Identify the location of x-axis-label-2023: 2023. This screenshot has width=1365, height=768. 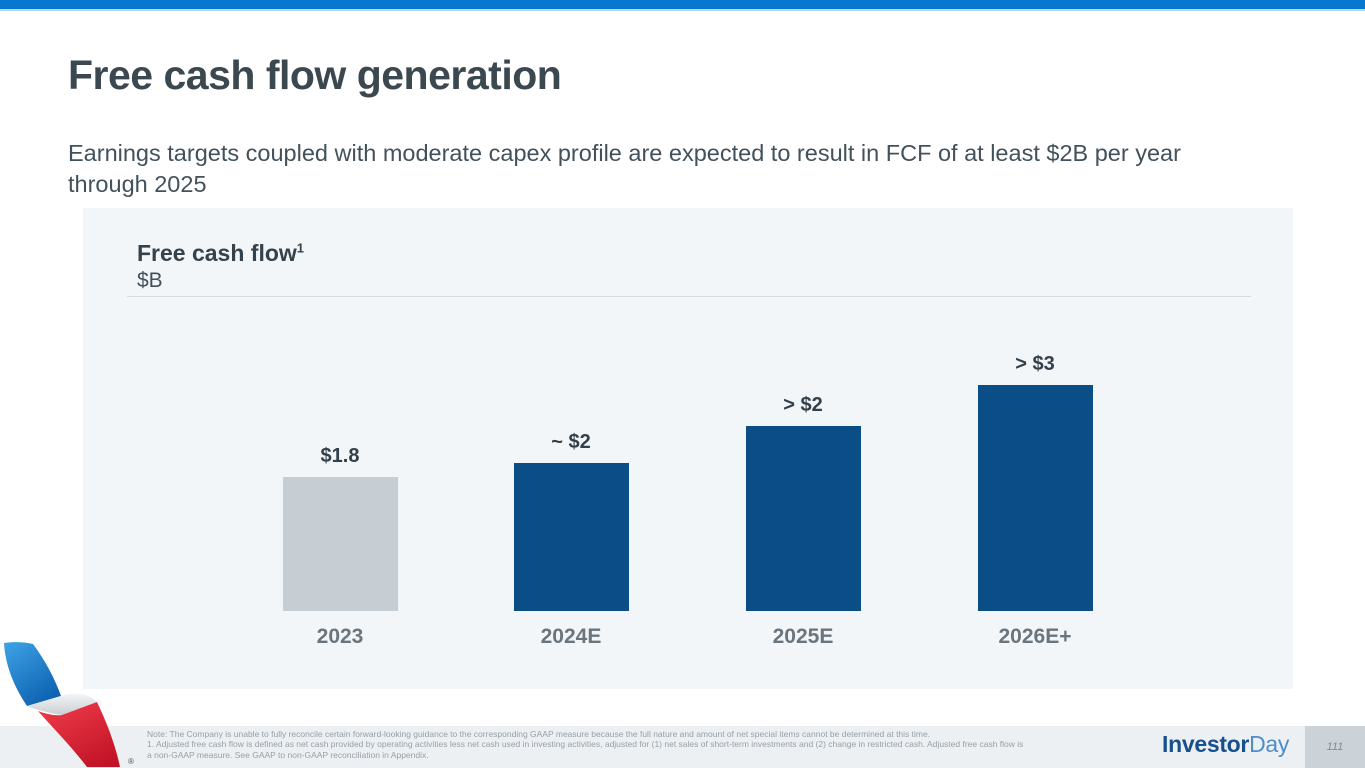
(340, 636).